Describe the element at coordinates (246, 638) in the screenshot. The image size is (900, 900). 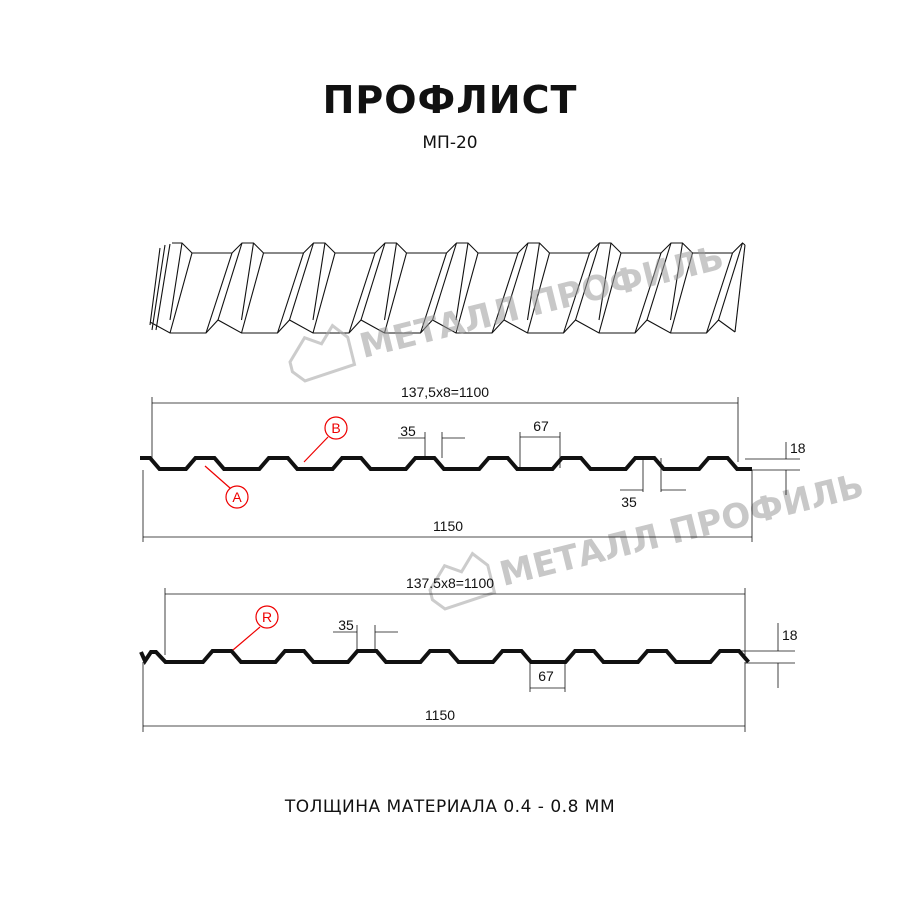
I see `marker-r-leader` at that location.